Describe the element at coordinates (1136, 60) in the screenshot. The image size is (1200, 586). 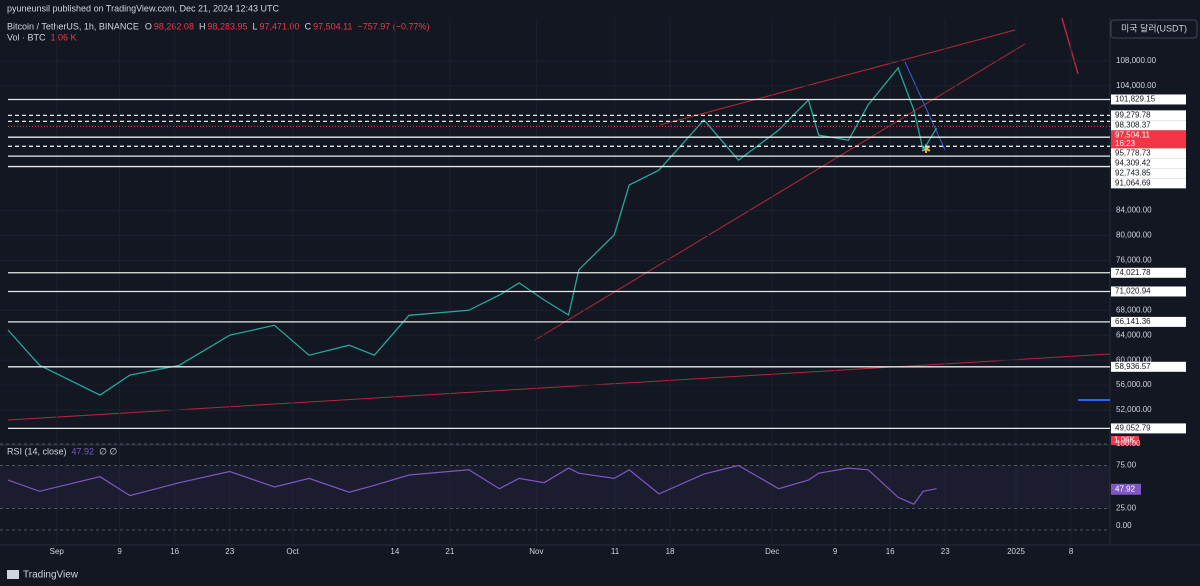
I see `y-tick-label: 108,000.00` at that location.